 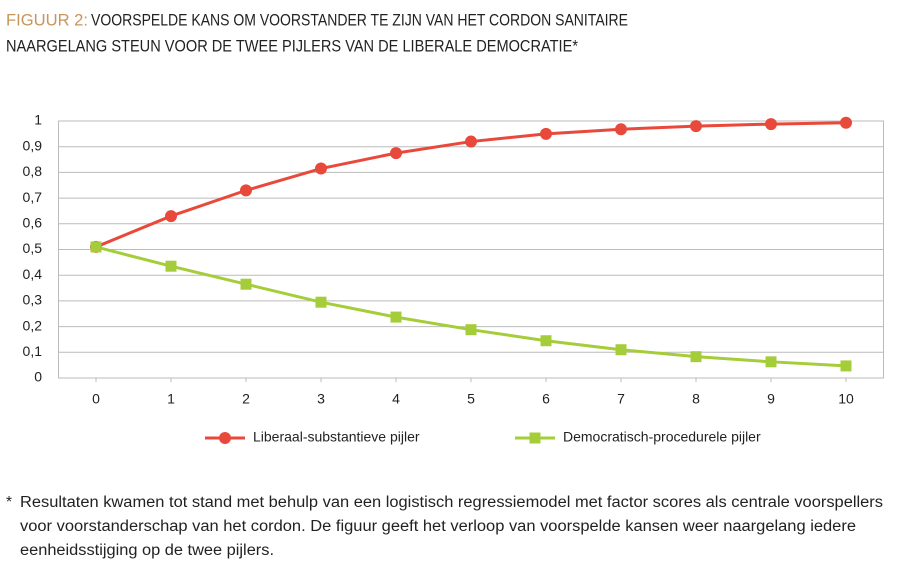 What do you see at coordinates (33, 171) in the screenshot?
I see `y-tick-label: 0,8` at bounding box center [33, 171].